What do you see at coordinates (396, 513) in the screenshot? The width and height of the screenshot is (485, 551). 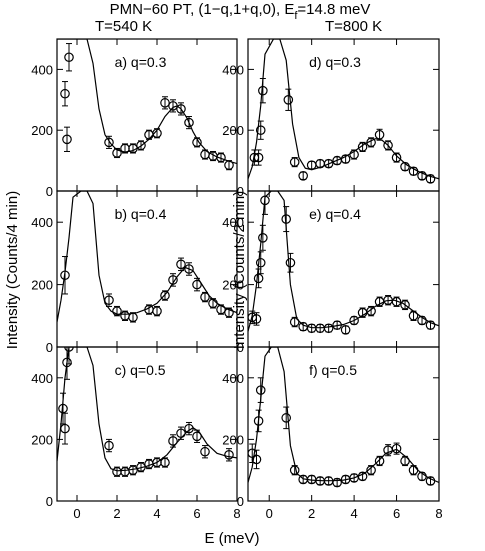 I see `x-tick-label: 6` at bounding box center [396, 513].